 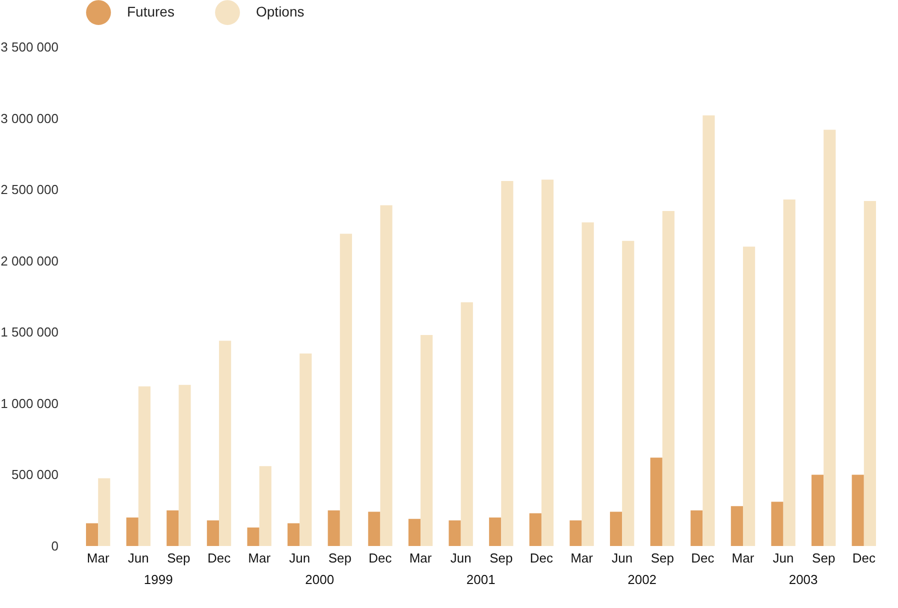 I want to click on y-tick-label: 3 500 000, so click(x=29, y=47).